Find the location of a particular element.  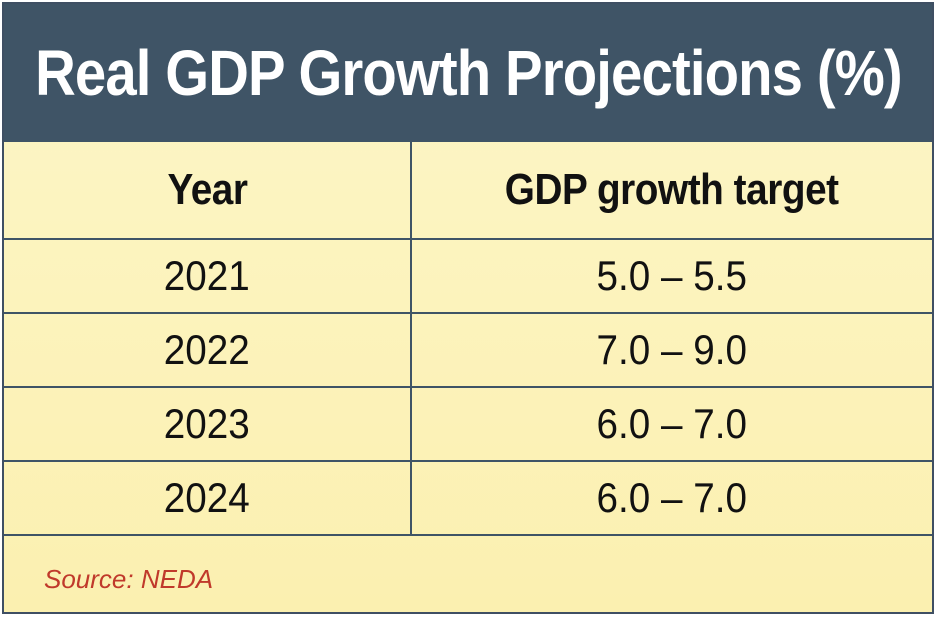

year-value: 2021 is located at coordinates (207, 275).